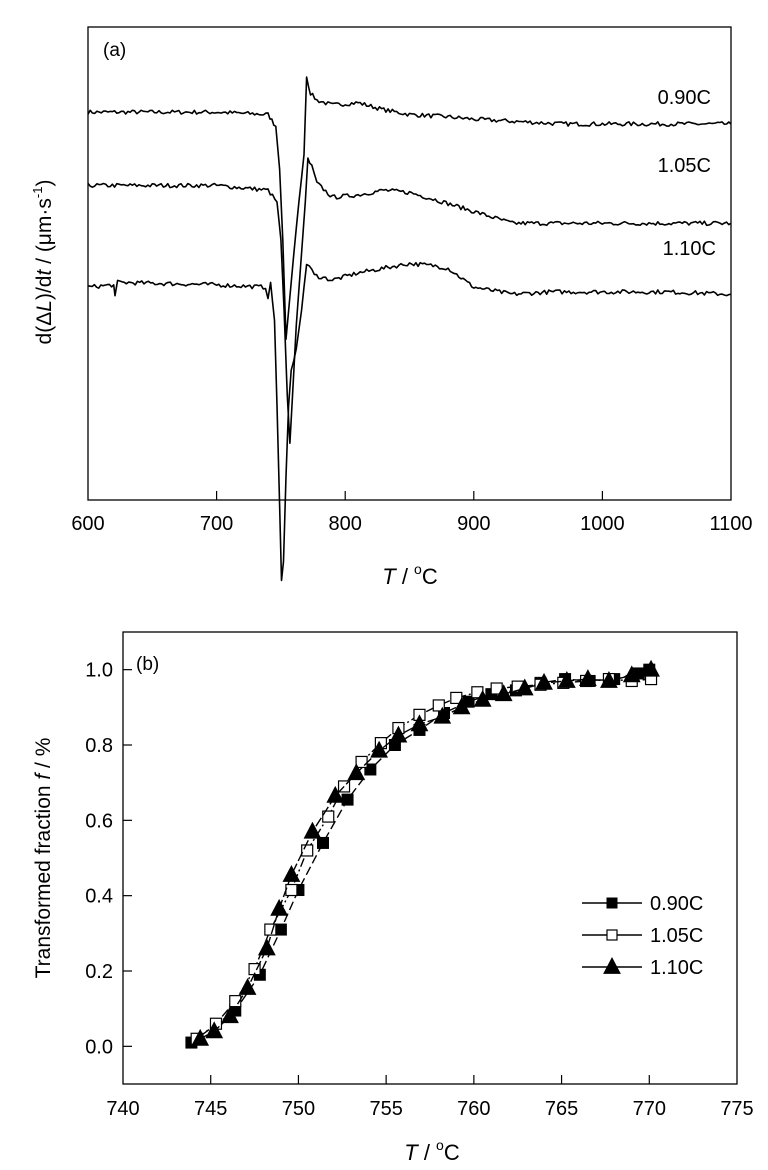 This screenshot has width=768, height=1170. What do you see at coordinates (99, 746) in the screenshot?
I see `y-tick-label: 0.8` at bounding box center [99, 746].